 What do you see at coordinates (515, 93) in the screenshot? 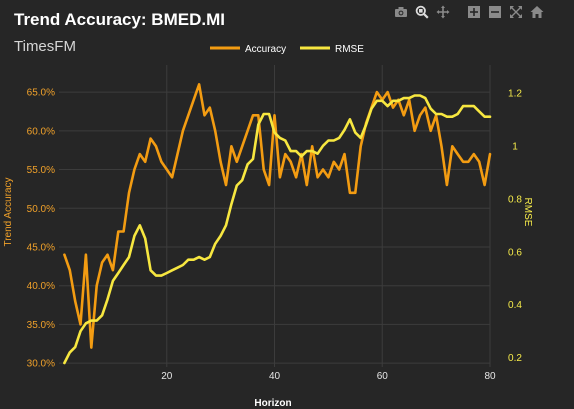
I see `right-tick-label: 1.2` at bounding box center [515, 93].